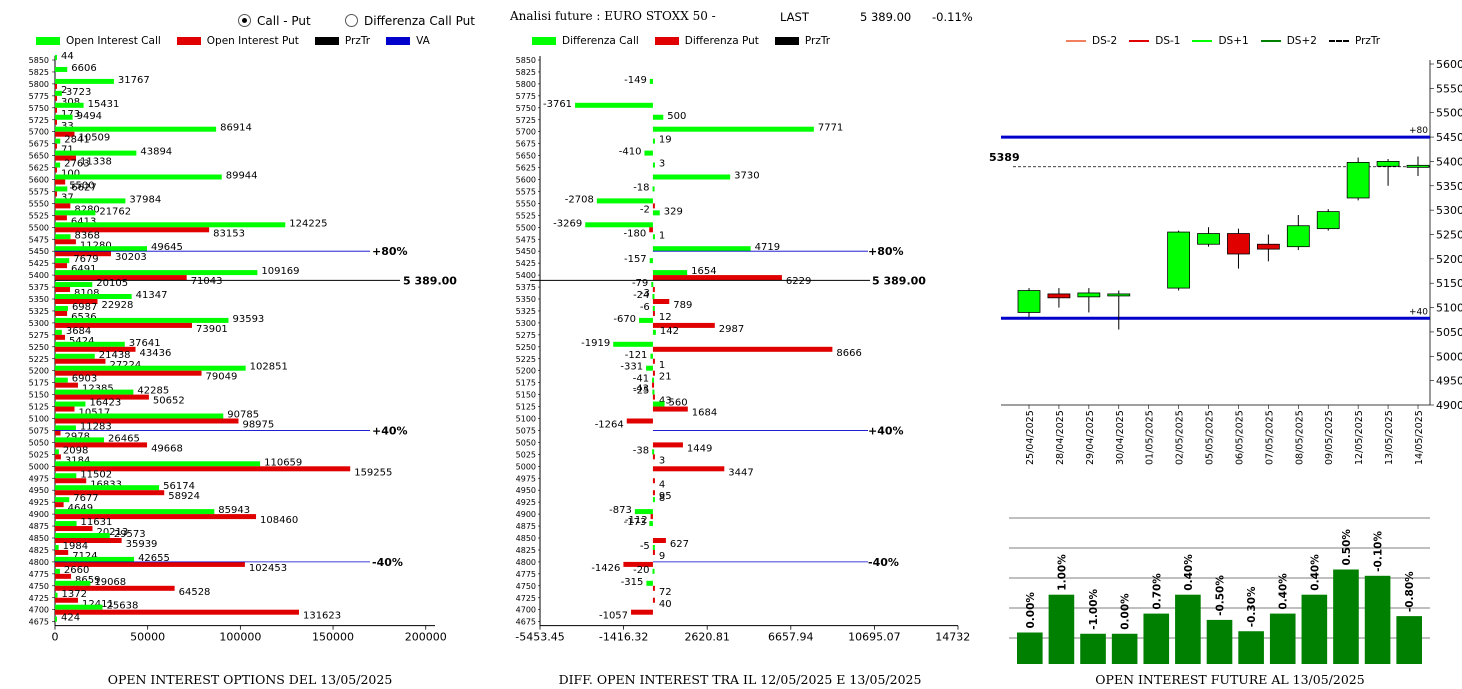  Describe the element at coordinates (1060, 437) in the screenshot. I see `date-tick-label: 28/04/2025` at that location.